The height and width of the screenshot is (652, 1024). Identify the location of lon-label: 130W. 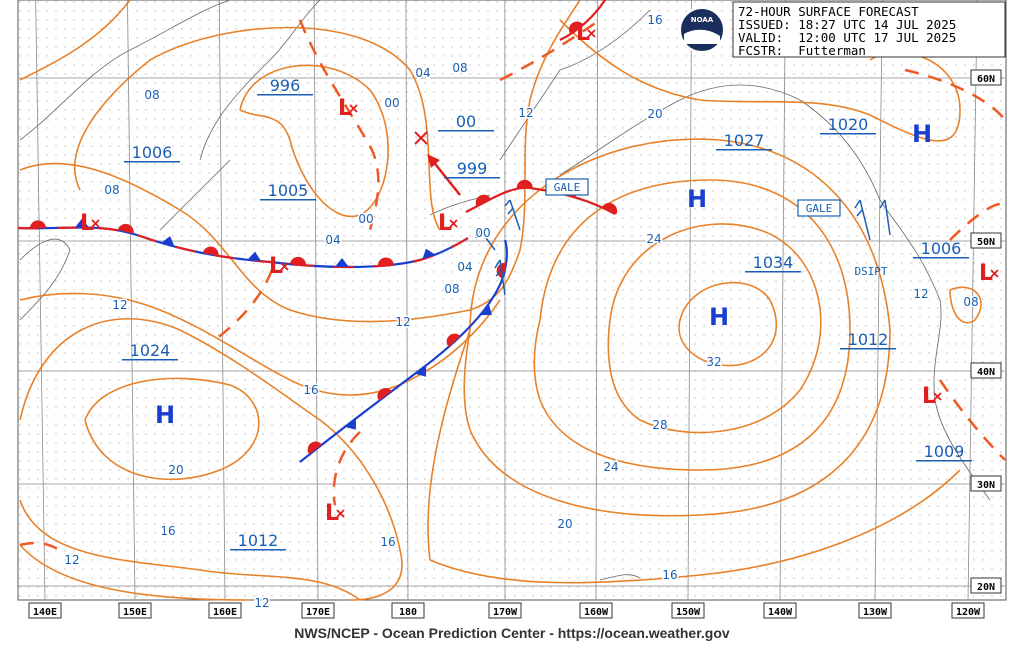
(875, 612).